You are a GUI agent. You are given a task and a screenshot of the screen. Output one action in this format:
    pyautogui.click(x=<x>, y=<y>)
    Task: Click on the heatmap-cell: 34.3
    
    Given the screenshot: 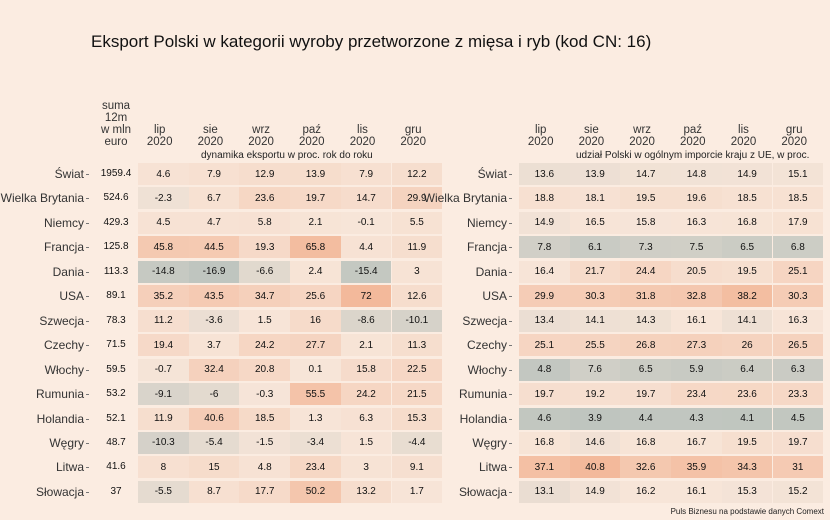 What is the action you would take?
    pyautogui.click(x=747, y=467)
    